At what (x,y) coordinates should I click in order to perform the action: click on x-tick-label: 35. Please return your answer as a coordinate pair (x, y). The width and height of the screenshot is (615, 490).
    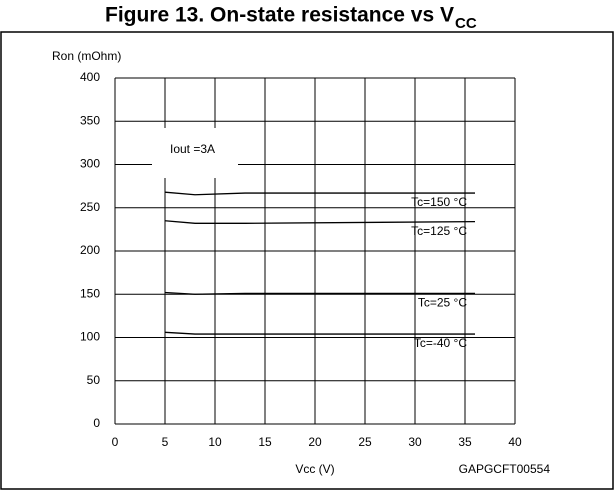
    Looking at the image, I should click on (465, 442).